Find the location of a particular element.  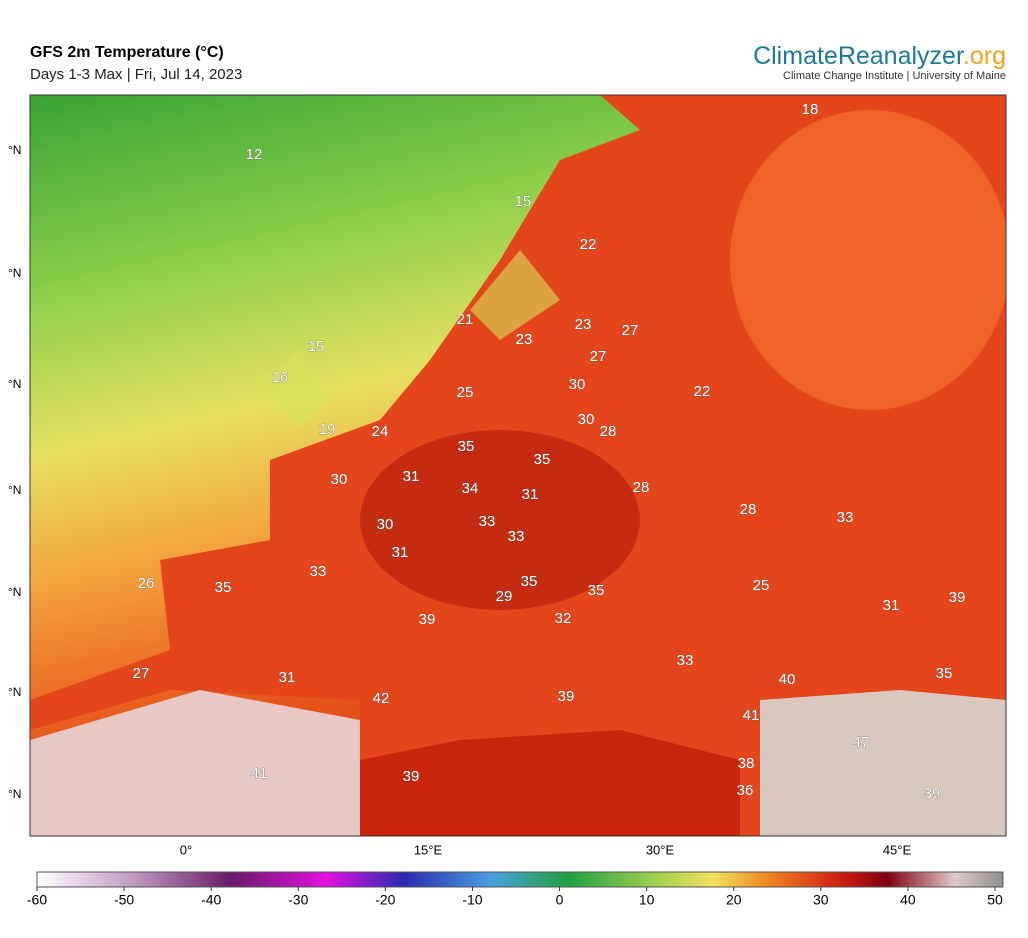

colorbar-label: 40 is located at coordinates (908, 900).